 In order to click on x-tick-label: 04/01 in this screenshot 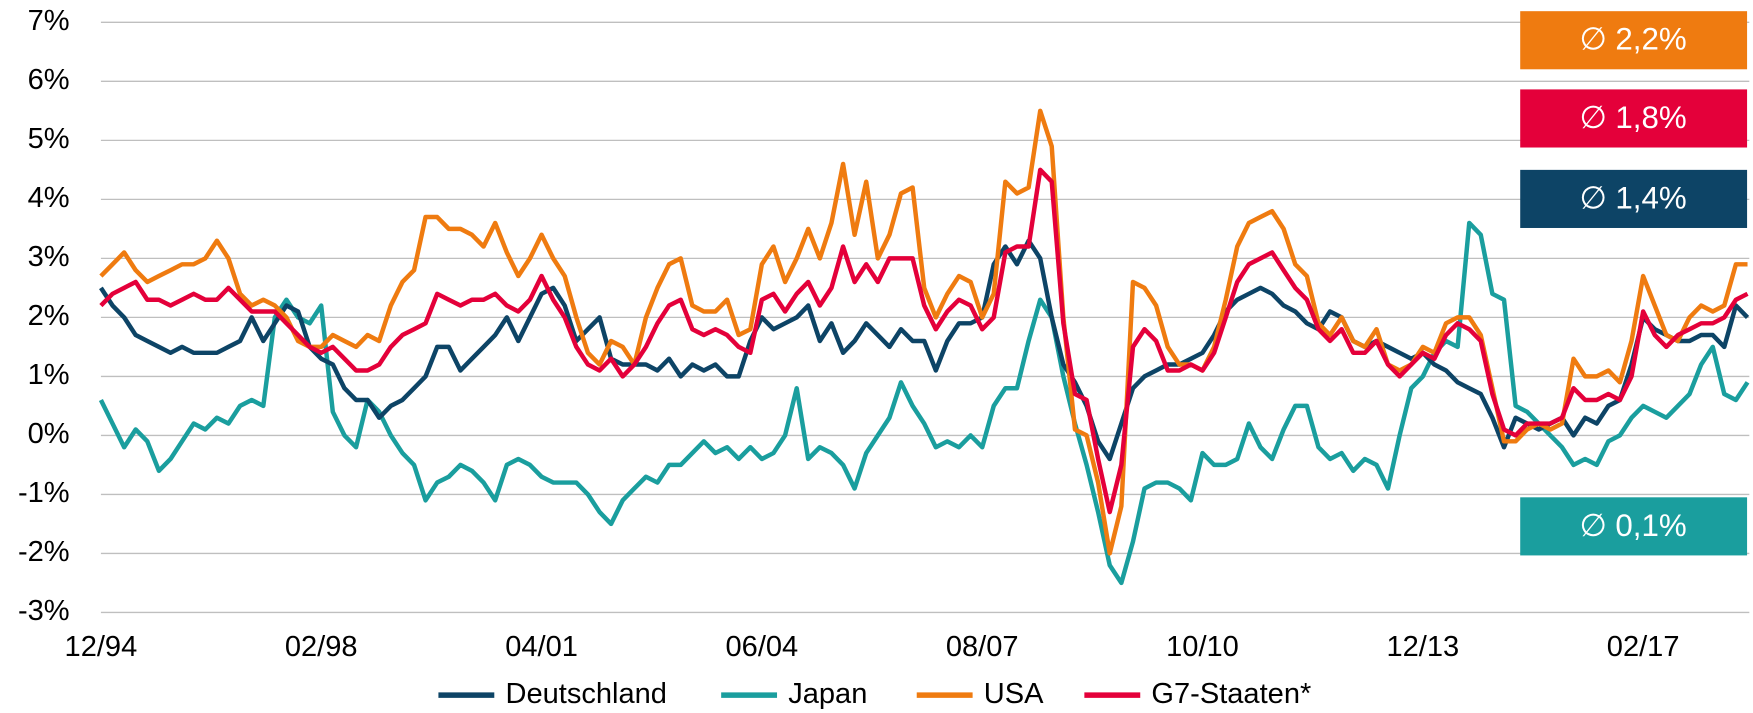, I will do `click(541, 647)`.